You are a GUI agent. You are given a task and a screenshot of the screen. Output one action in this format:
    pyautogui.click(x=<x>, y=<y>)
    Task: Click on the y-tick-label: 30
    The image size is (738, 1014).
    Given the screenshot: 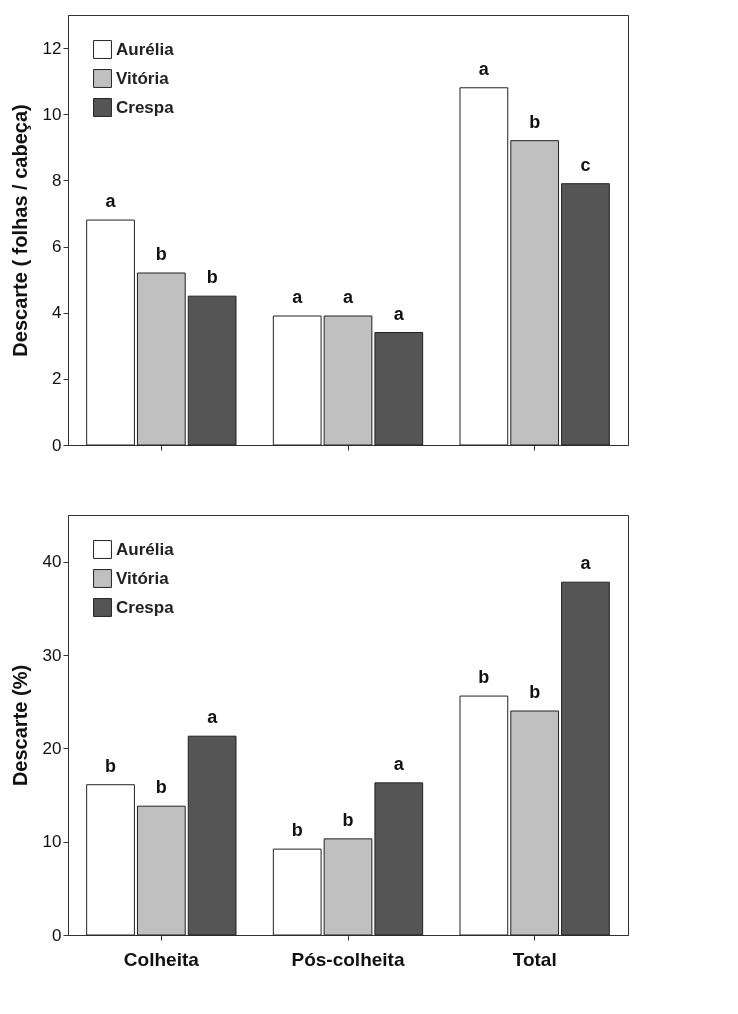 What is the action you would take?
    pyautogui.click(x=52, y=655)
    